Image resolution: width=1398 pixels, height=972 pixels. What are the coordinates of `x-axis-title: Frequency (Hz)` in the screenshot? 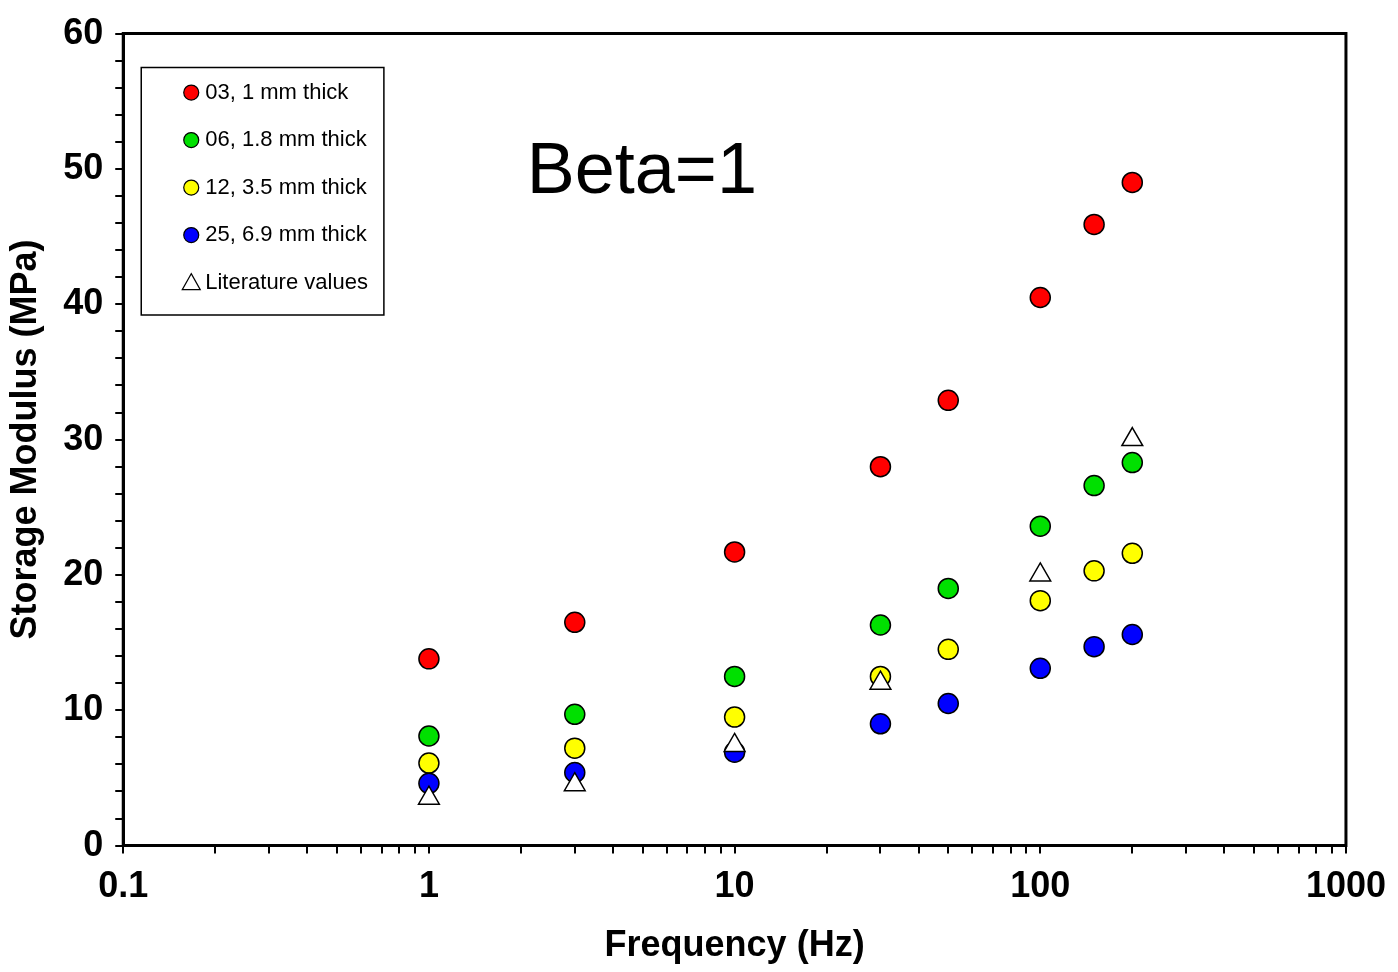 It's located at (734, 944).